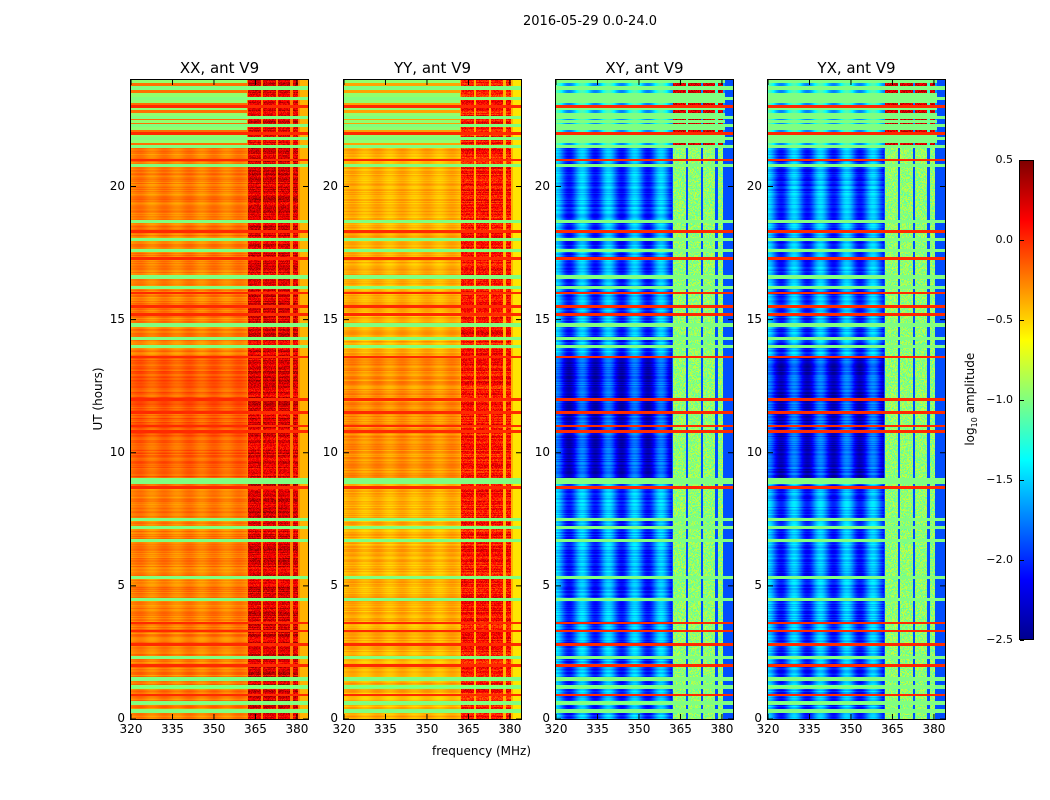 This screenshot has height=800, width=1050. What do you see at coordinates (999, 639) in the screenshot?
I see `colorbar-tick-label: −2.5` at bounding box center [999, 639].